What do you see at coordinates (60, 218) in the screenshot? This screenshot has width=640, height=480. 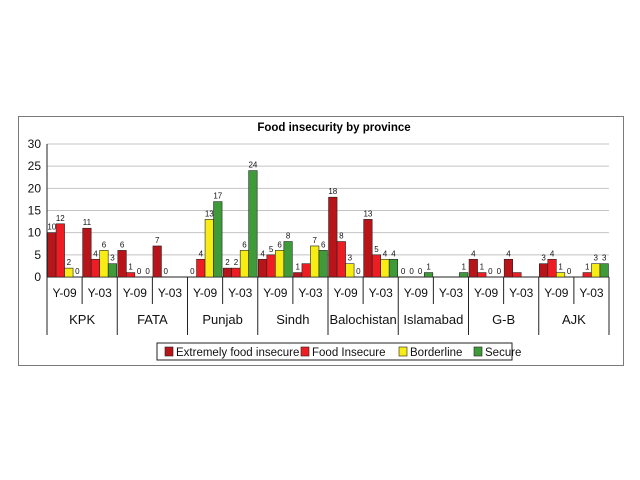 I see `data-label: 12` at bounding box center [60, 218].